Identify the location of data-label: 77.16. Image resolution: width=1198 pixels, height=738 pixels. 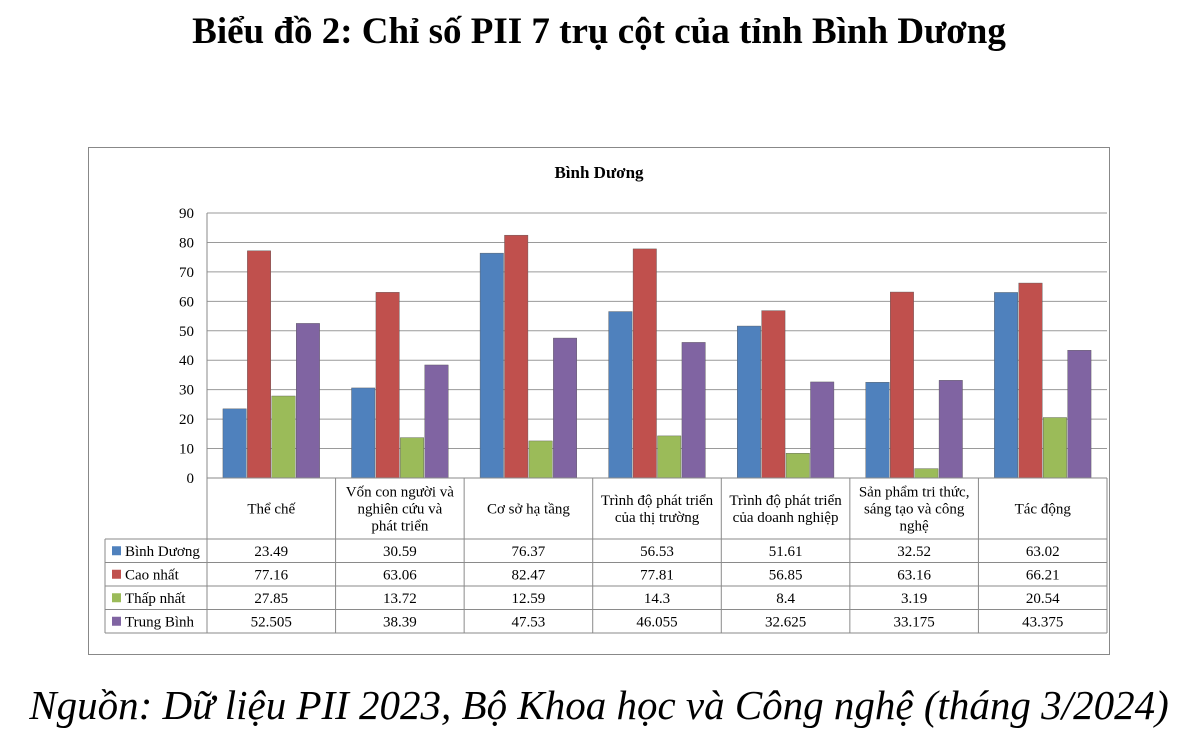
(271, 575).